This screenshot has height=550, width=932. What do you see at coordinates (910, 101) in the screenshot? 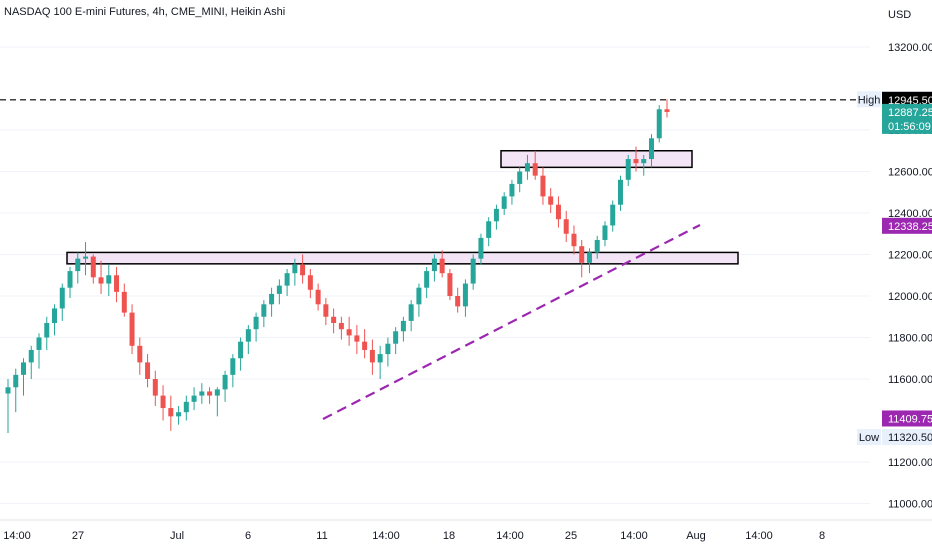
I see `price-tag-value: 12945.50` at bounding box center [910, 101].